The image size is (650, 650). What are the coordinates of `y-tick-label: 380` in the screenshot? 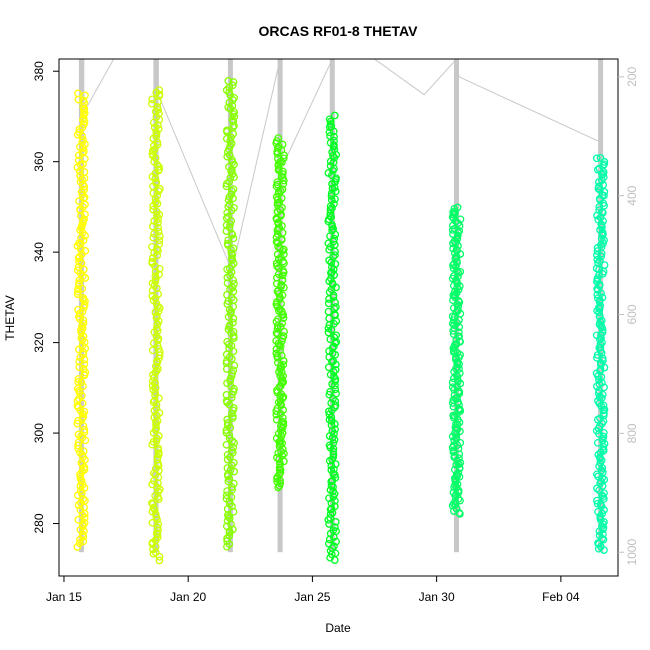 It's located at (39, 71).